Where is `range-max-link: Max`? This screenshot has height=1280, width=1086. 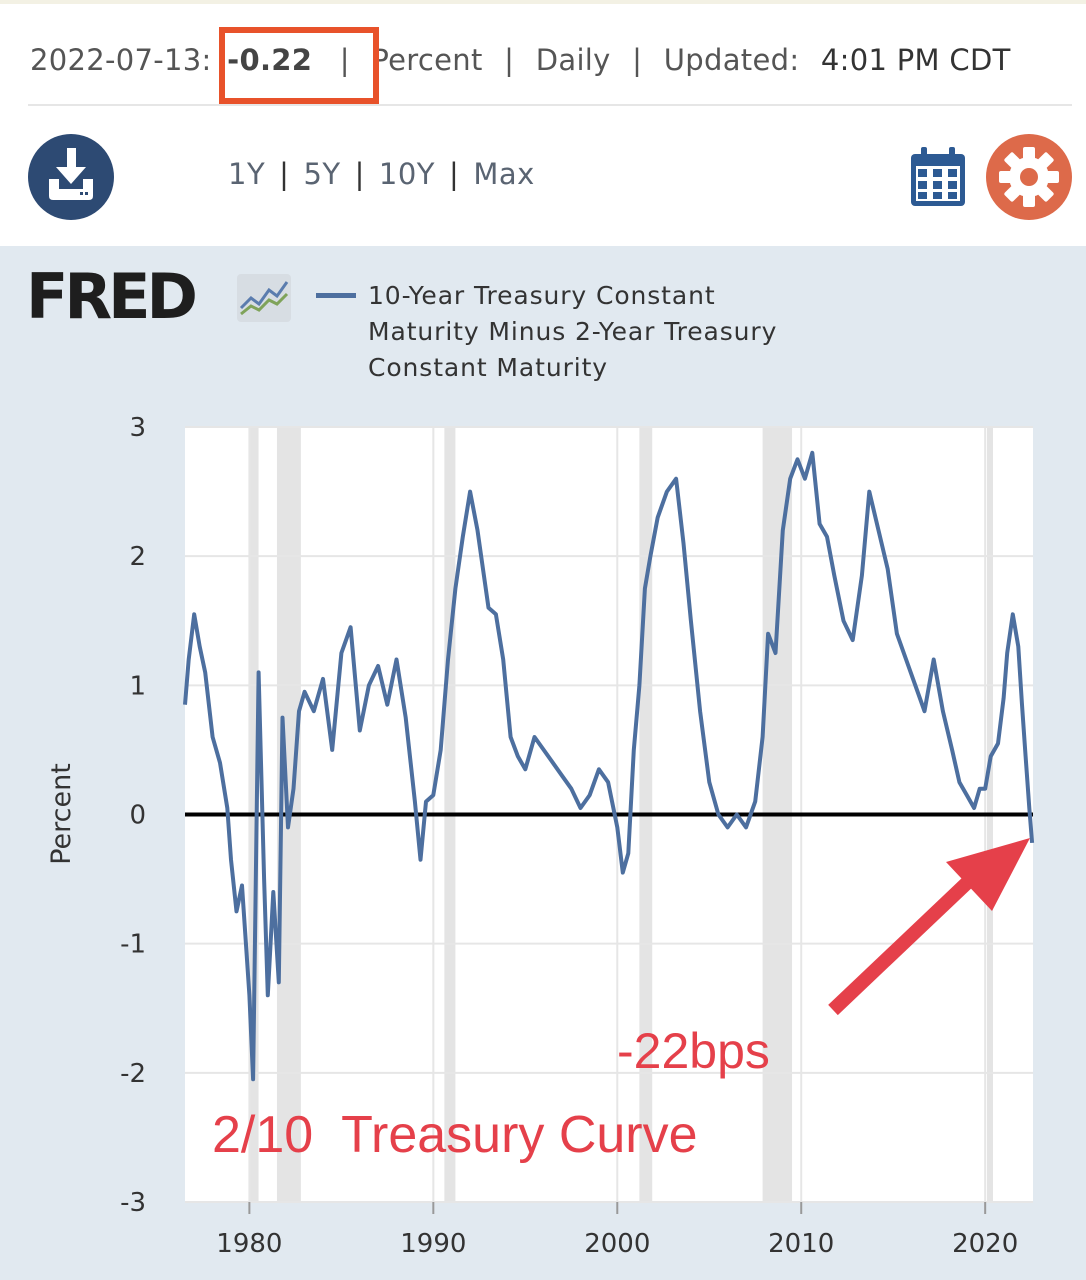
range-max-link: Max is located at coordinates (504, 174).